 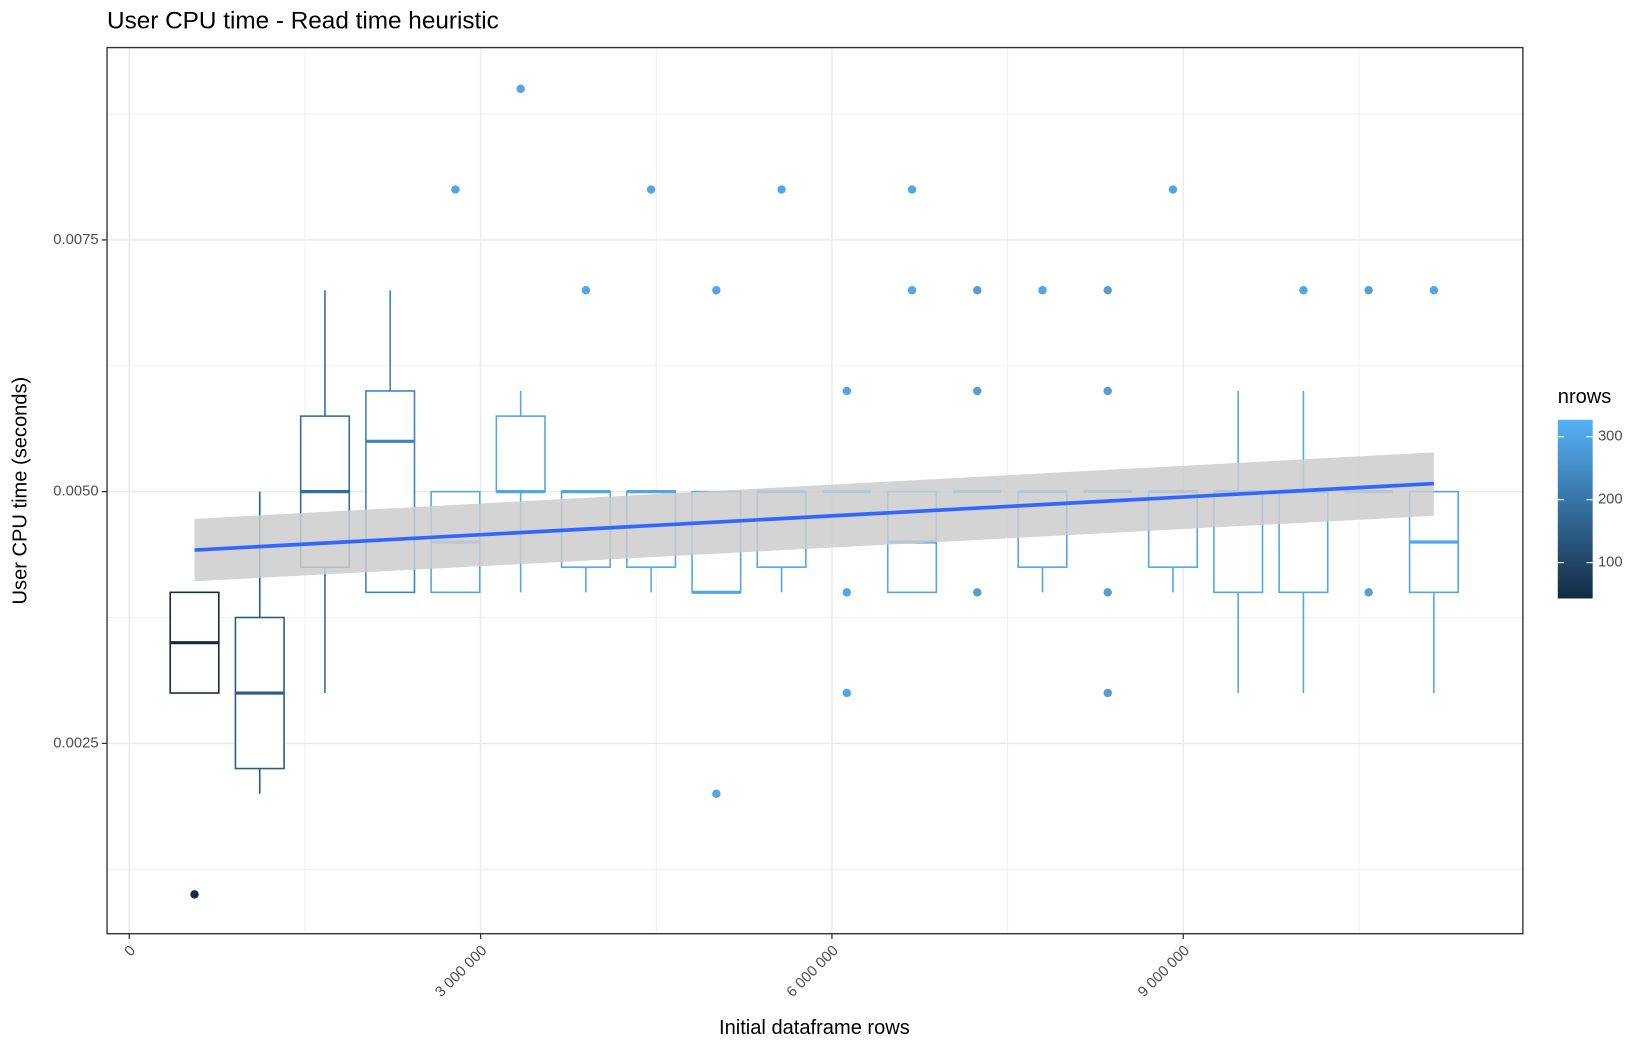 I want to click on legend-label: 100, so click(x=1610, y=563).